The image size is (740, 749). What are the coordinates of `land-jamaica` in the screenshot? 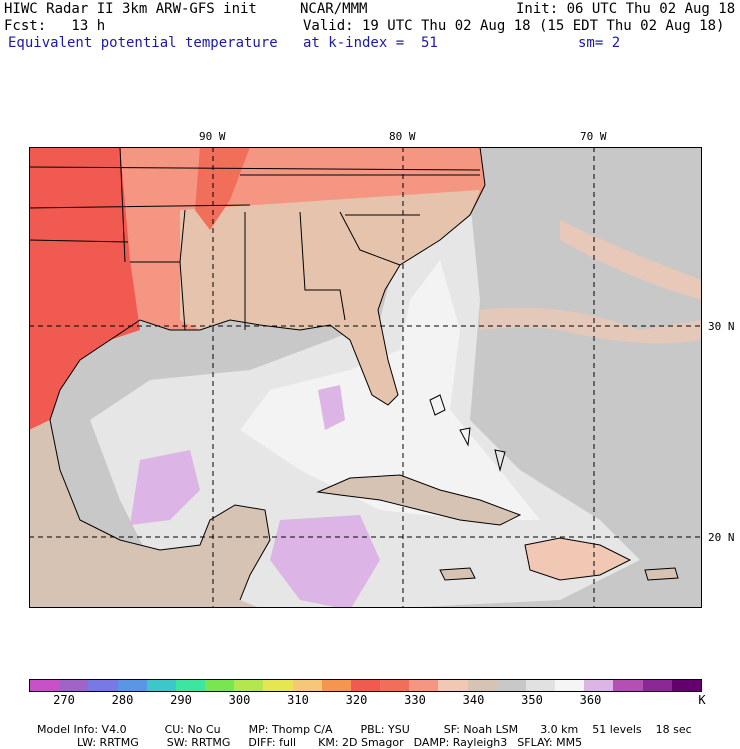 It's located at (457, 574).